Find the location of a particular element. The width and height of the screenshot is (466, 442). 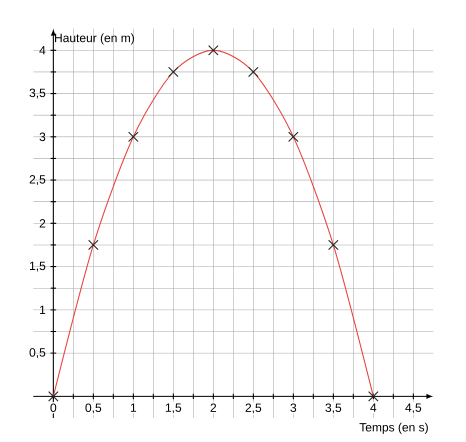

x-tick-label: 4 is located at coordinates (373, 407).